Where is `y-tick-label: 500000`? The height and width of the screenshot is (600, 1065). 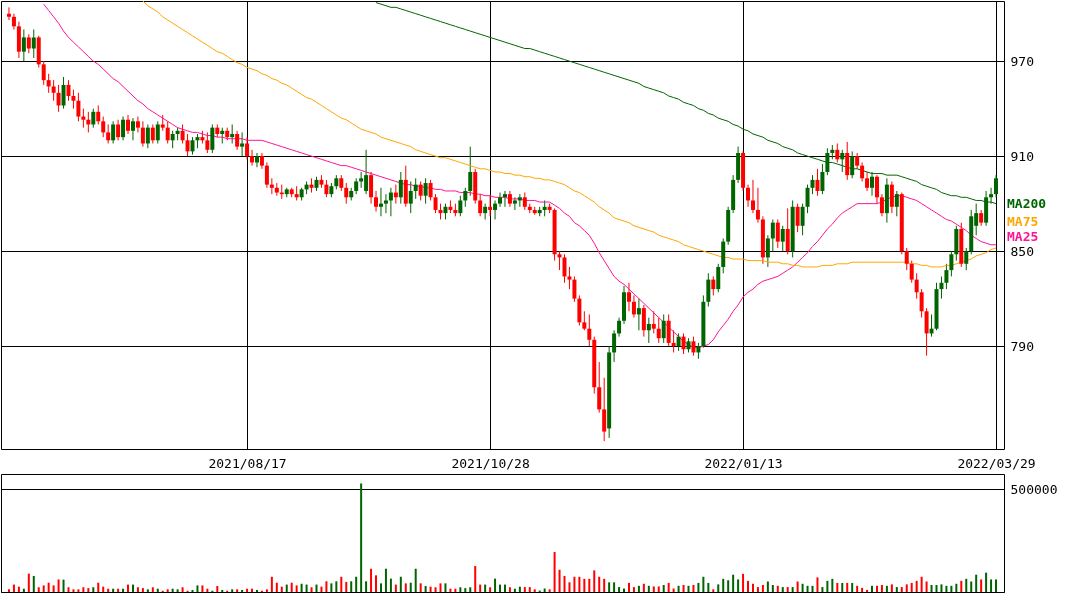
y-tick-label: 500000 is located at coordinates (1034, 489).